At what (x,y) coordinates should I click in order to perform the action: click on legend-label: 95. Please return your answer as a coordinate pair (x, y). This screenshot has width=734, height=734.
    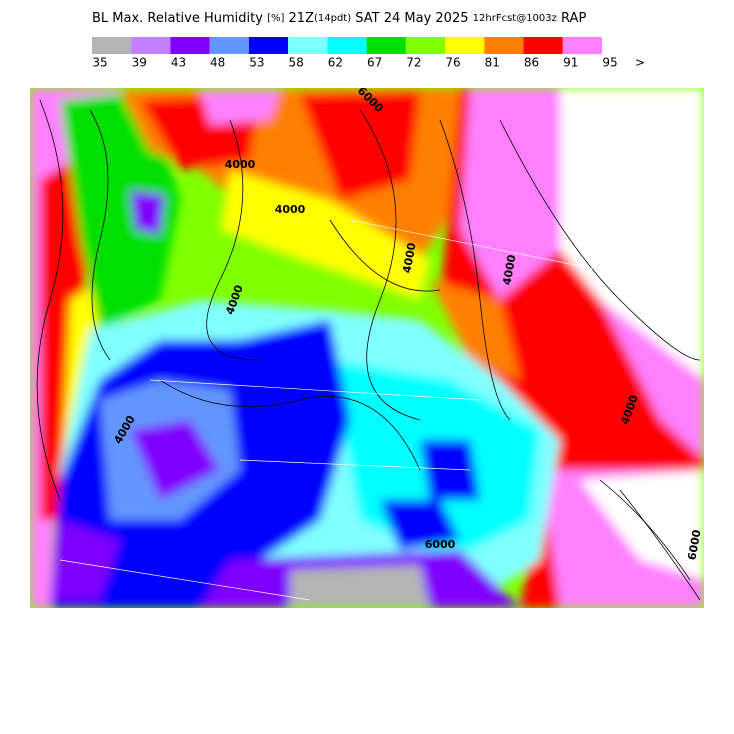
    Looking at the image, I should click on (609, 63).